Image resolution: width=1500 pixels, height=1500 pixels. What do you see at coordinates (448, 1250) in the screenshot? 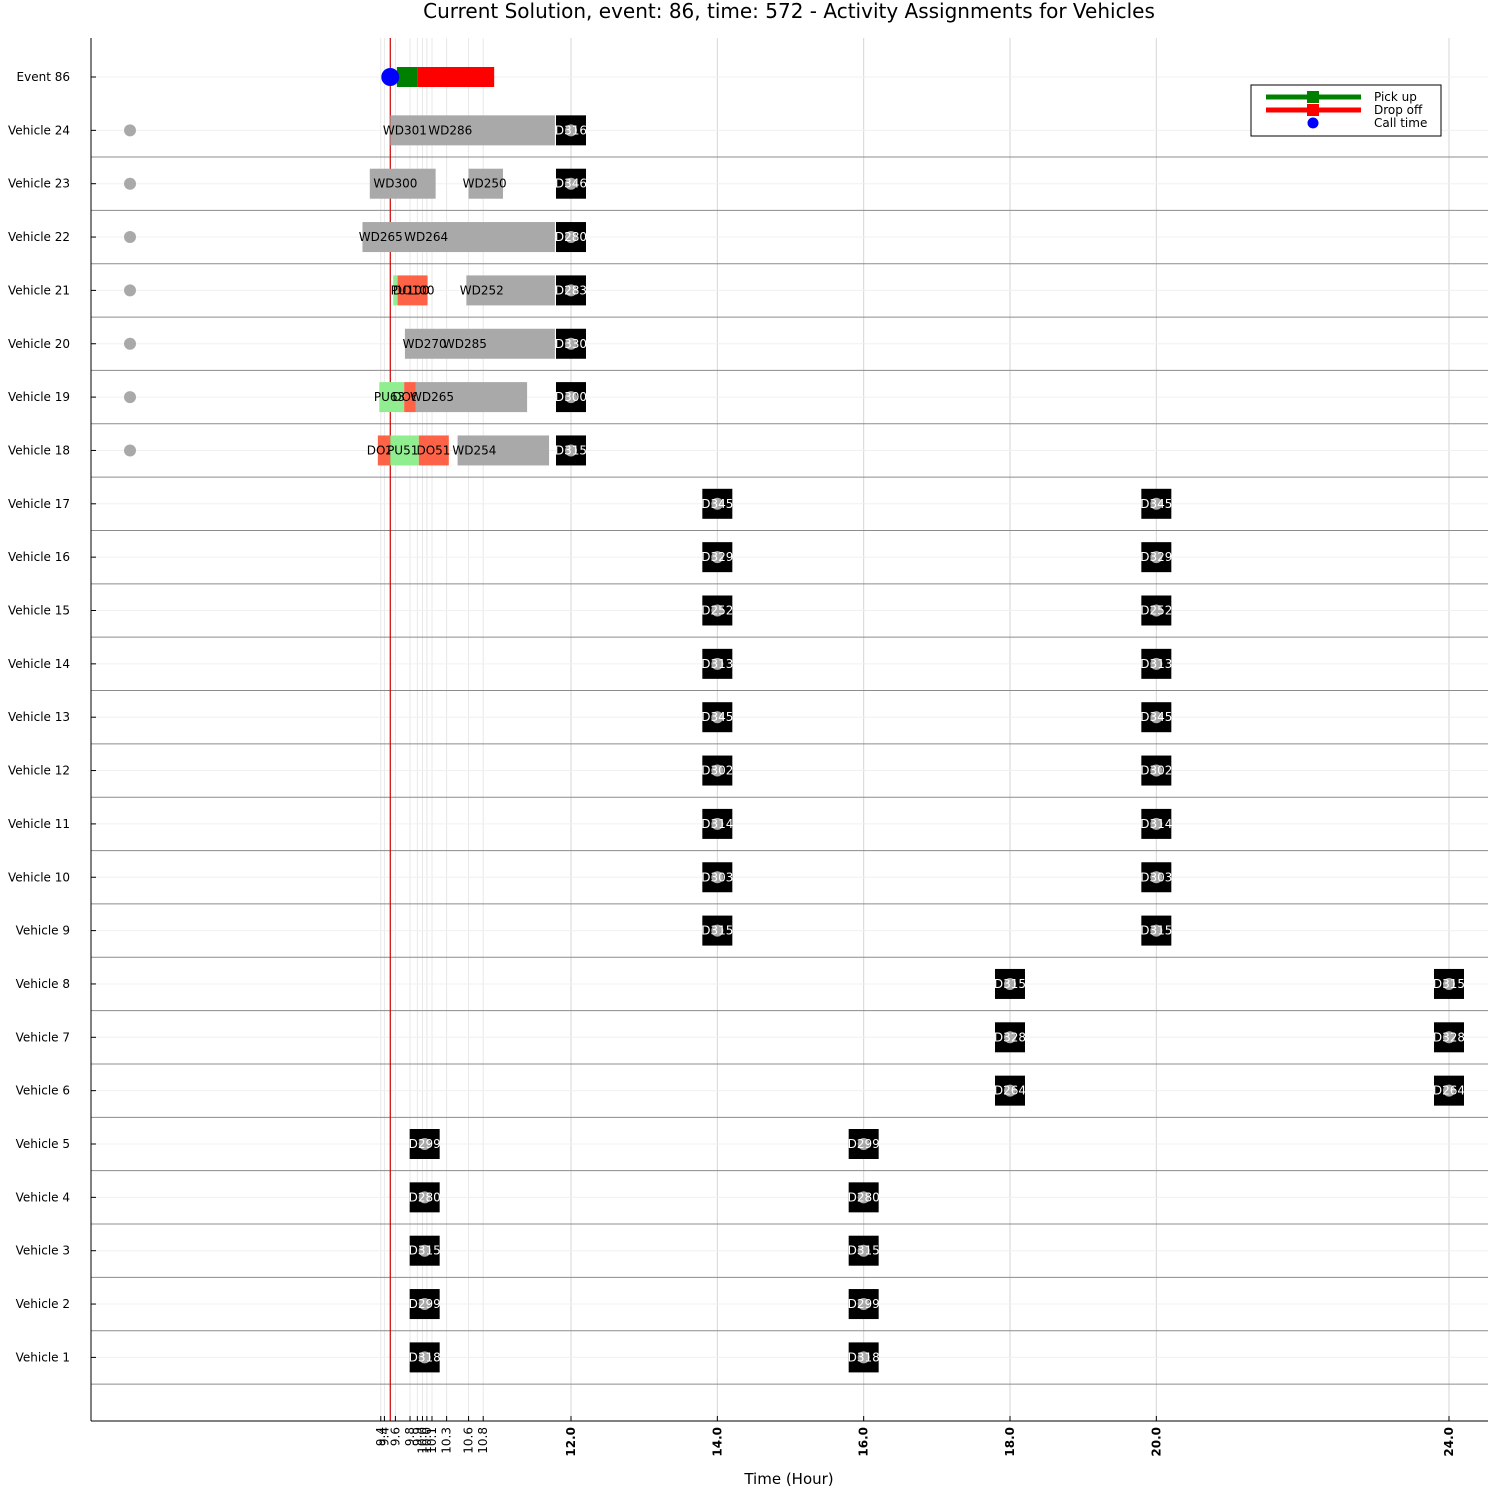
I see `row-vehicle-3: Vehicle 3 D315 D315` at bounding box center [448, 1250].